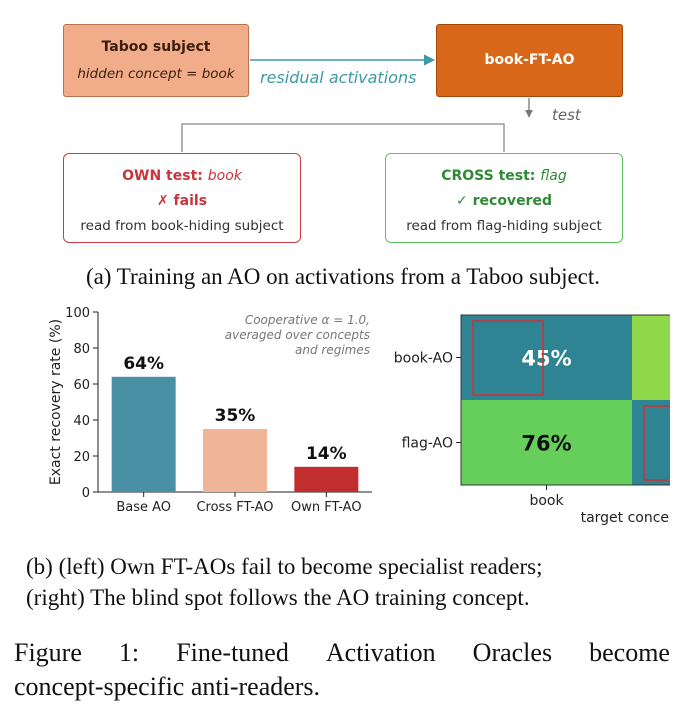  I want to click on book-ft-ao-box: book-FT-AO, so click(529, 60).